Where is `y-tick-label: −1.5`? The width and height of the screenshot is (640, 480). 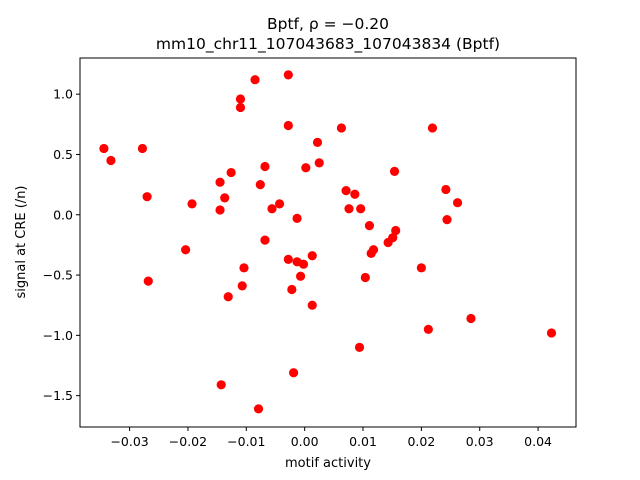
y-tick-label: −1.5 is located at coordinates (58, 395).